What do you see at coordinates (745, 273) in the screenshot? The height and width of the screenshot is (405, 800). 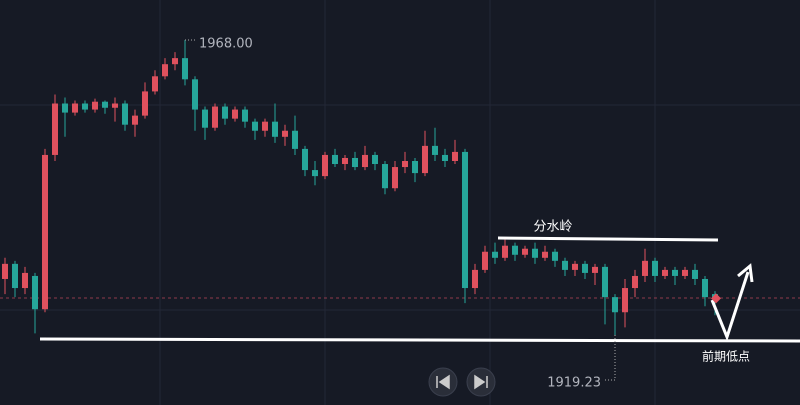 I see `arrow-head` at bounding box center [745, 273].